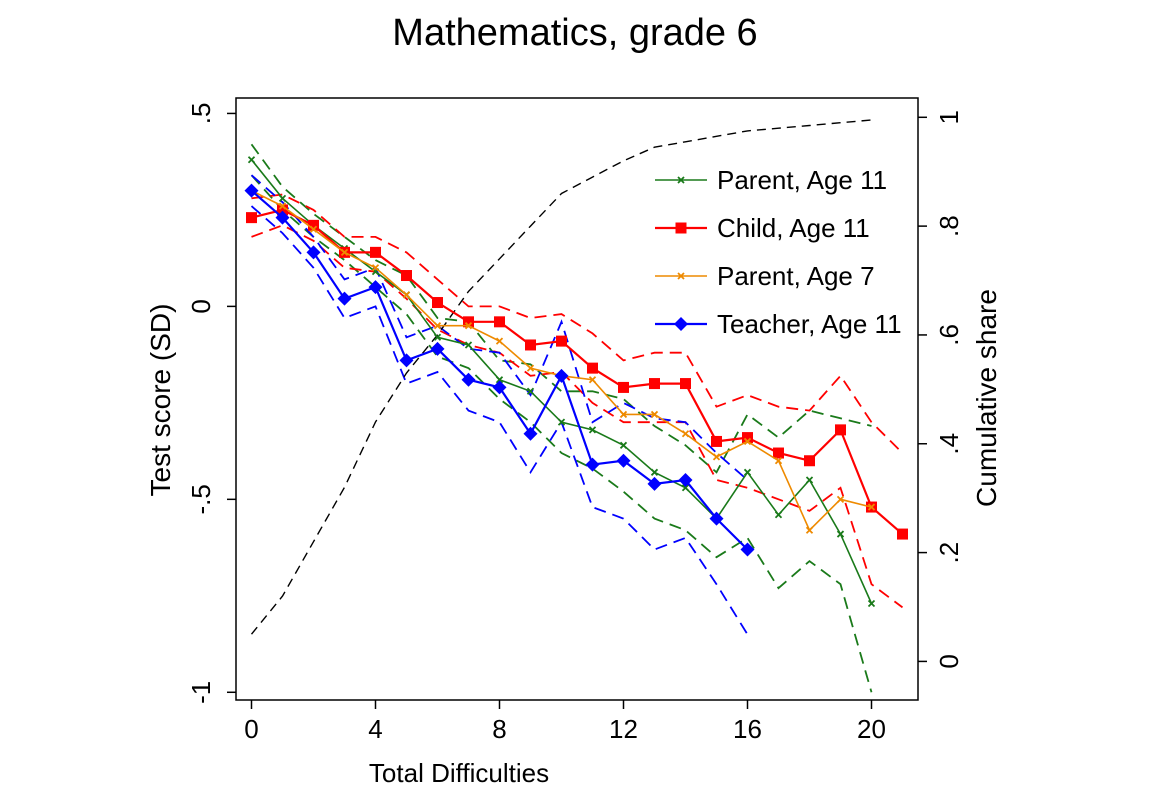 The width and height of the screenshot is (1150, 804). Describe the element at coordinates (201, 499) in the screenshot. I see `y-tick-label: -.5` at that location.